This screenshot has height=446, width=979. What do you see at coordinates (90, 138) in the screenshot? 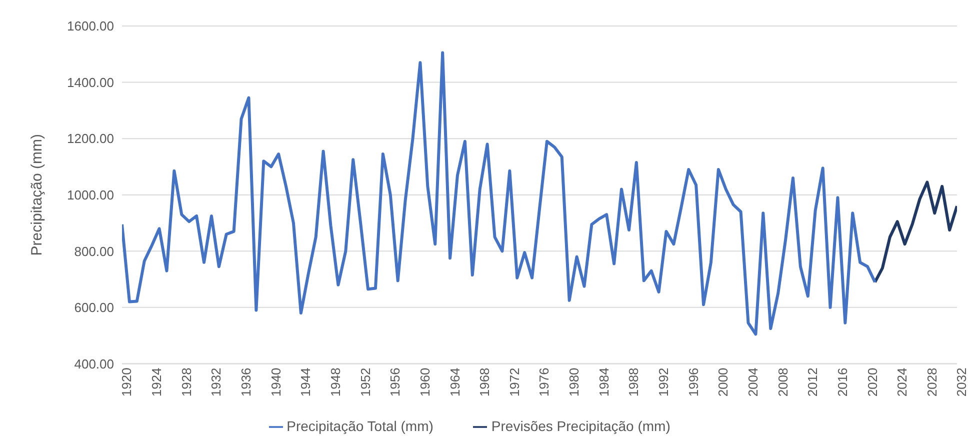
I see `y-tick-label: 1200.00` at bounding box center [90, 138].